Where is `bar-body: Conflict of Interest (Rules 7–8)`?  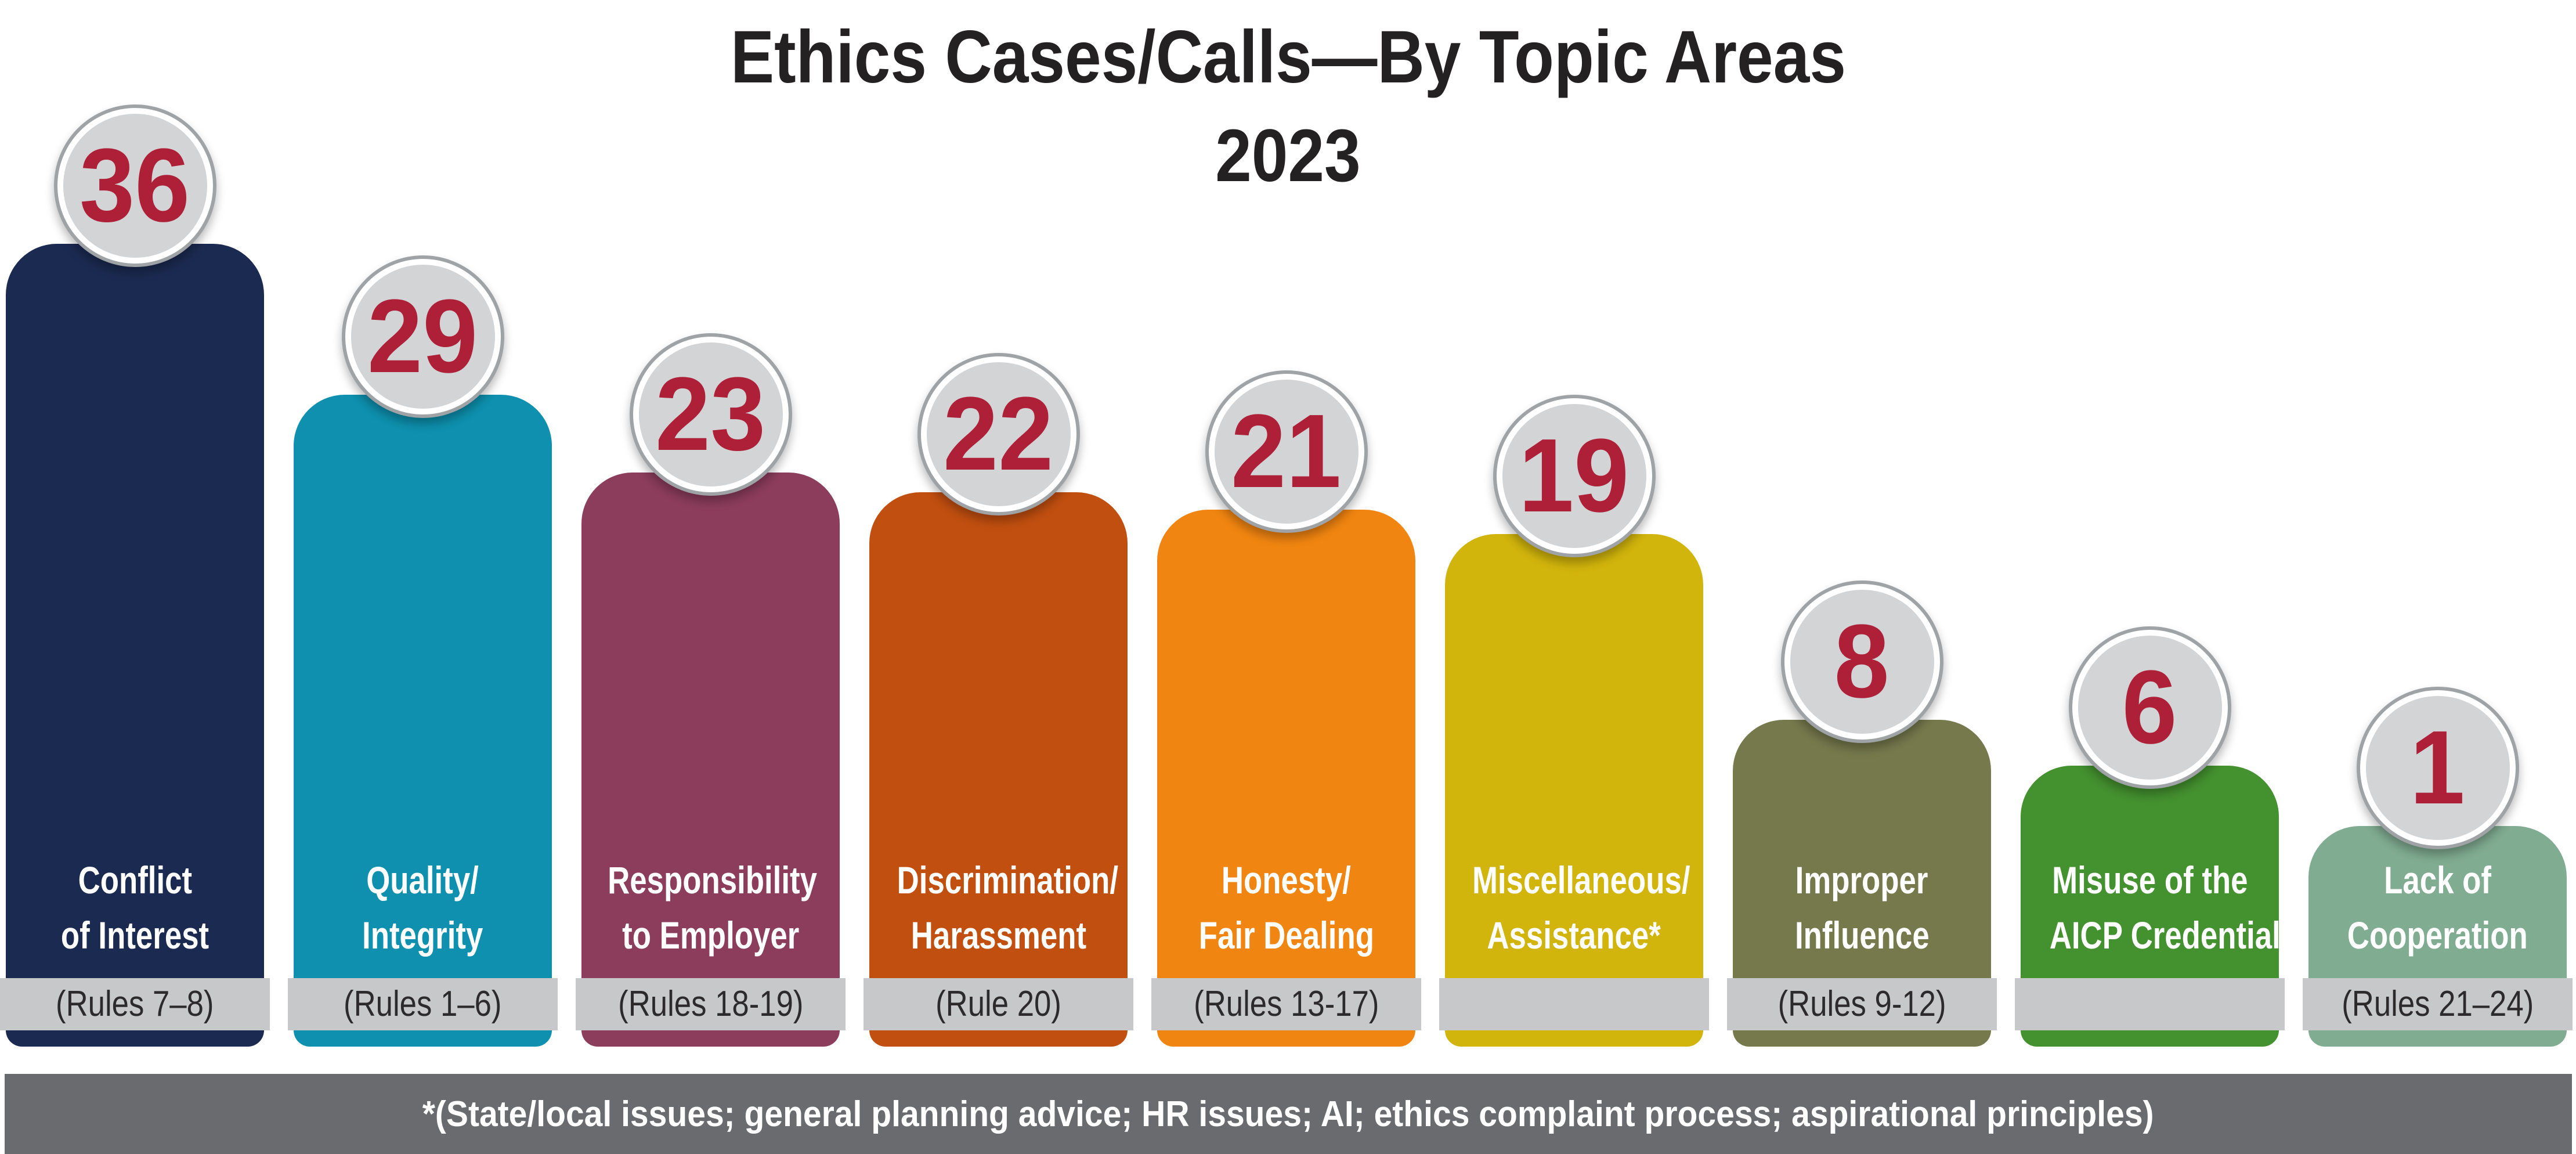 bar-body: Conflict of Interest (Rules 7–8) is located at coordinates (135, 645).